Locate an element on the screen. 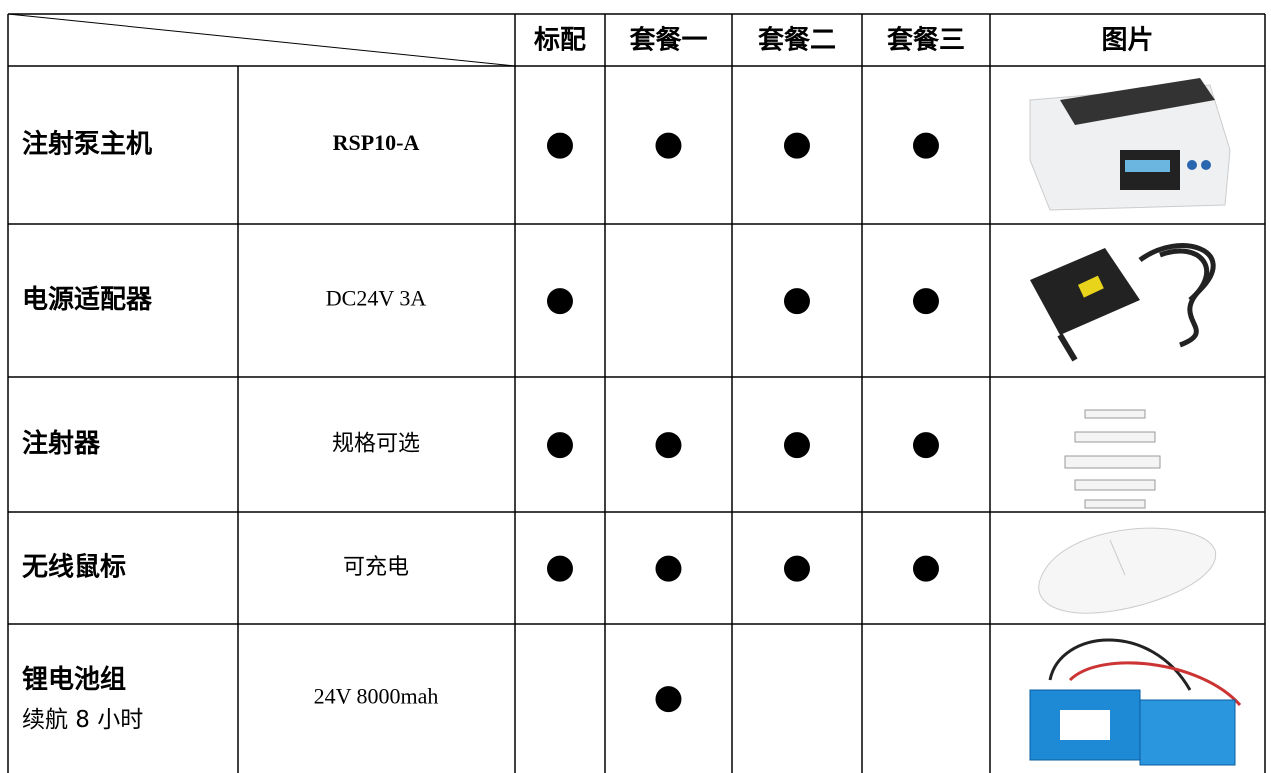 The width and height of the screenshot is (1271, 773). item-name: 锂电池组 is located at coordinates (74, 679).